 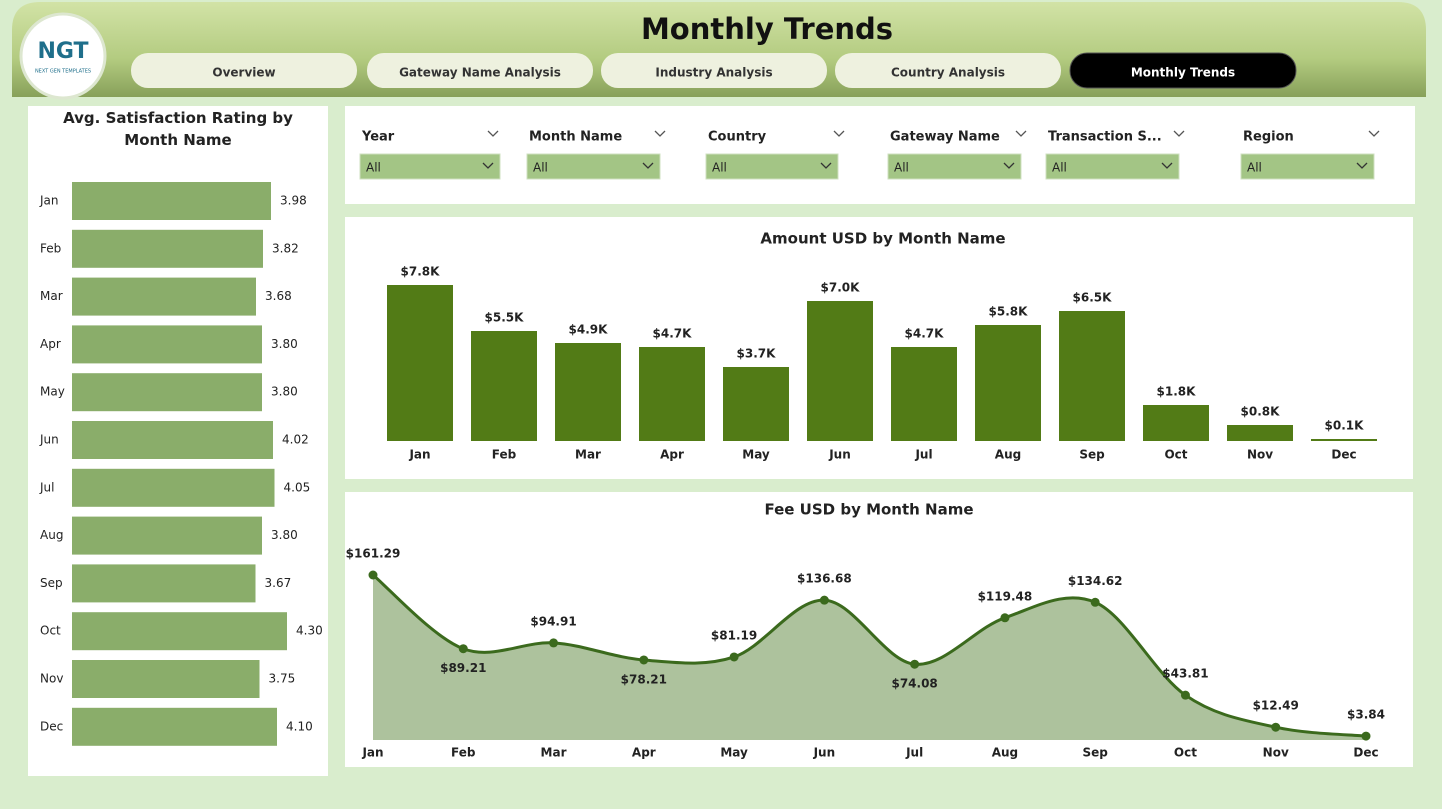 I want to click on x-tick-label: Apr, so click(x=672, y=455).